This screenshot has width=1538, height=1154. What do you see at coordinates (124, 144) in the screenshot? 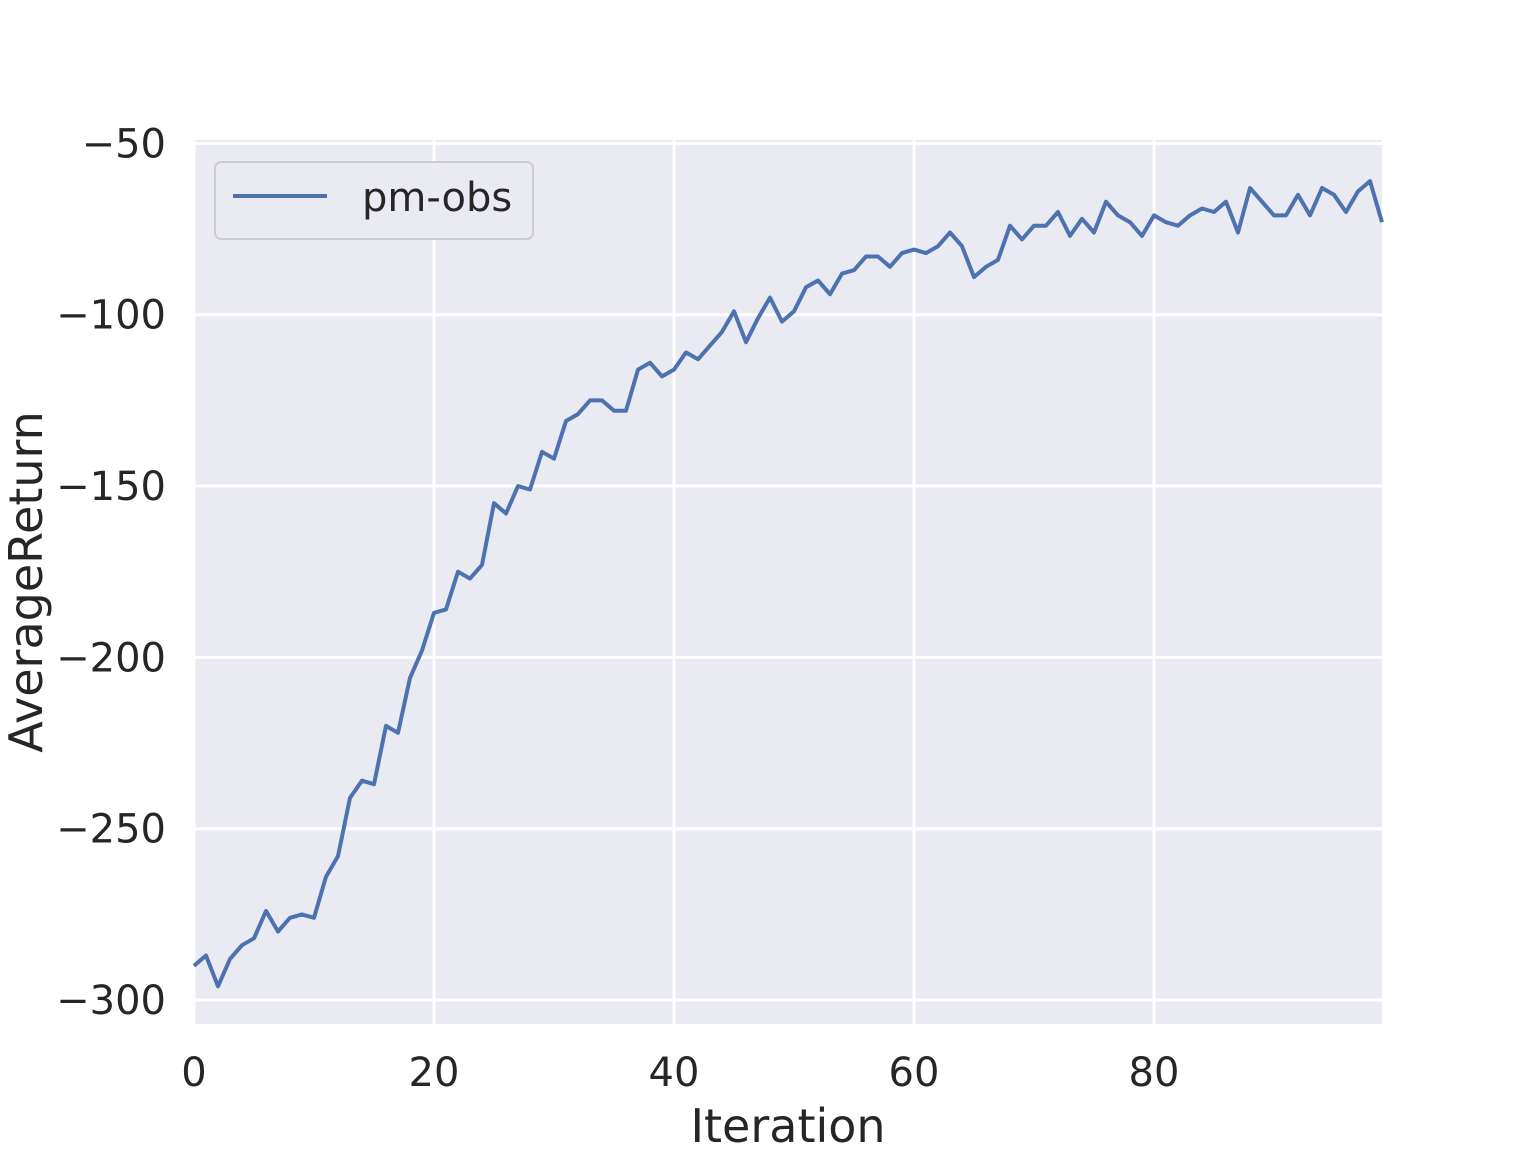
I see `y-tick-label: −50` at bounding box center [124, 144].